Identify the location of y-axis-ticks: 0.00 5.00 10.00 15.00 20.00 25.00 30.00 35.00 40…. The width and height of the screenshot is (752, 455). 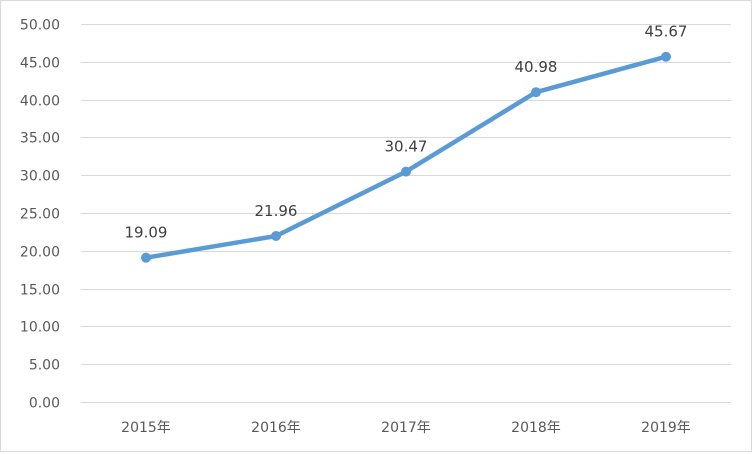
(40, 215).